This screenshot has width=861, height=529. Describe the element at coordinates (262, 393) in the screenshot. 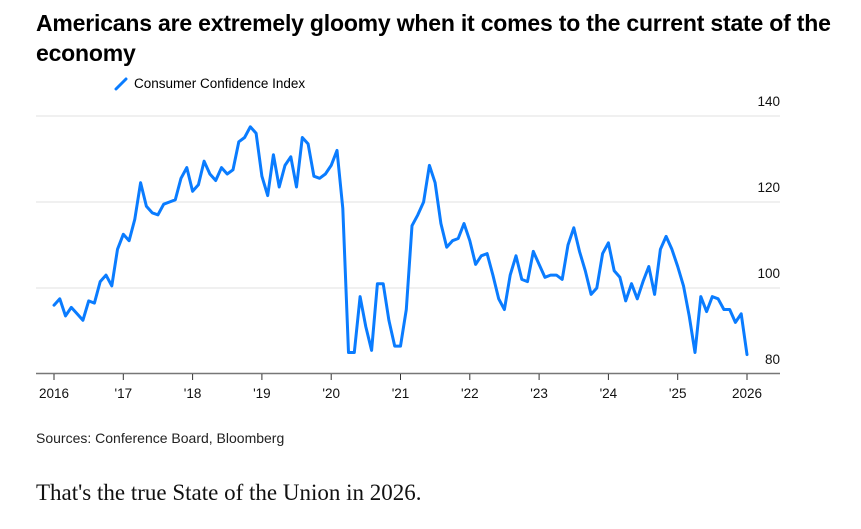

I see `x-tick-label: '19` at that location.